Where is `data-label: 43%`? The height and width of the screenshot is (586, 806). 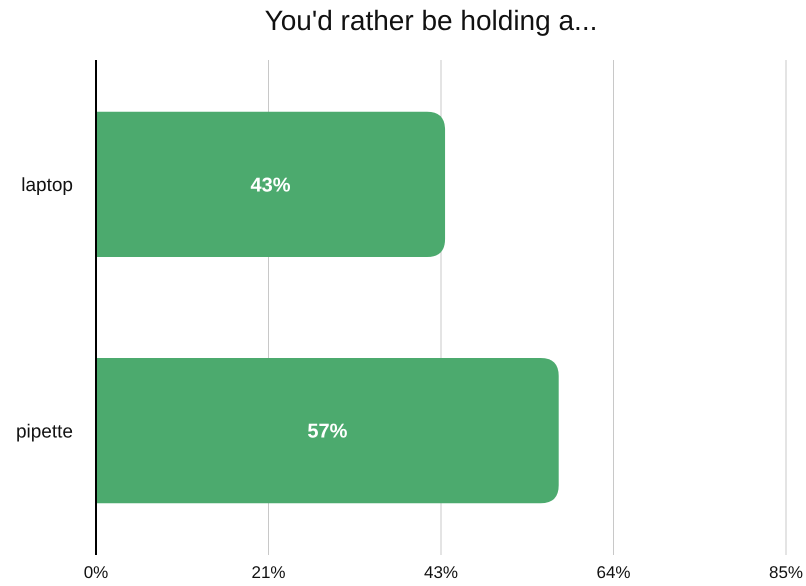
data-label: 43% is located at coordinates (270, 185).